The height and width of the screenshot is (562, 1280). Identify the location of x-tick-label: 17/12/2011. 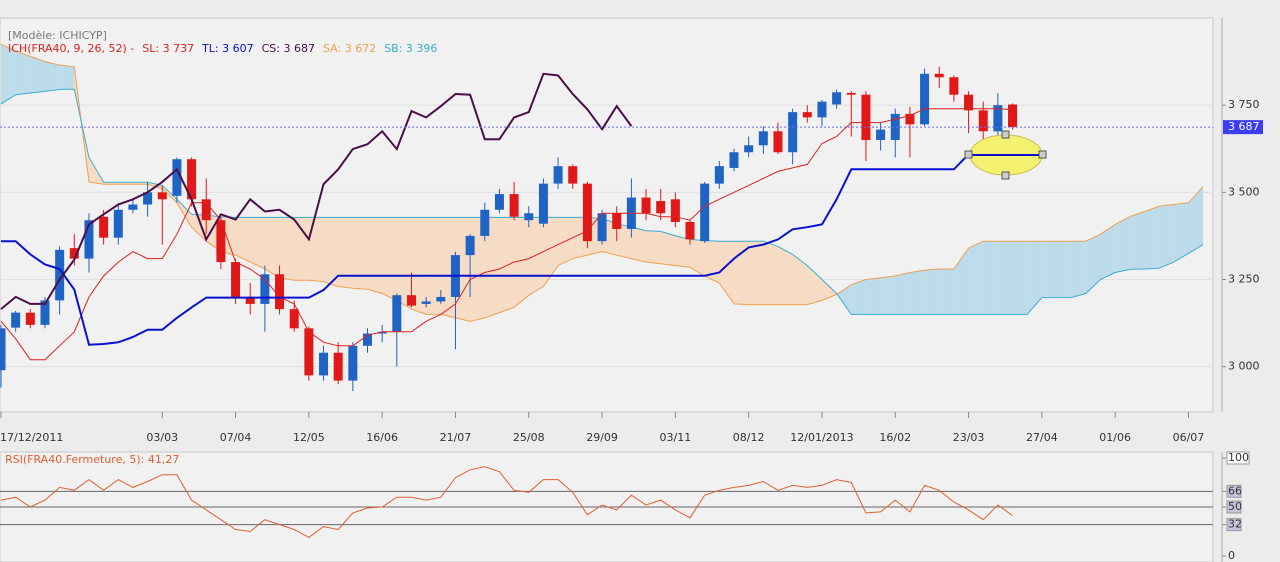
(31, 437).